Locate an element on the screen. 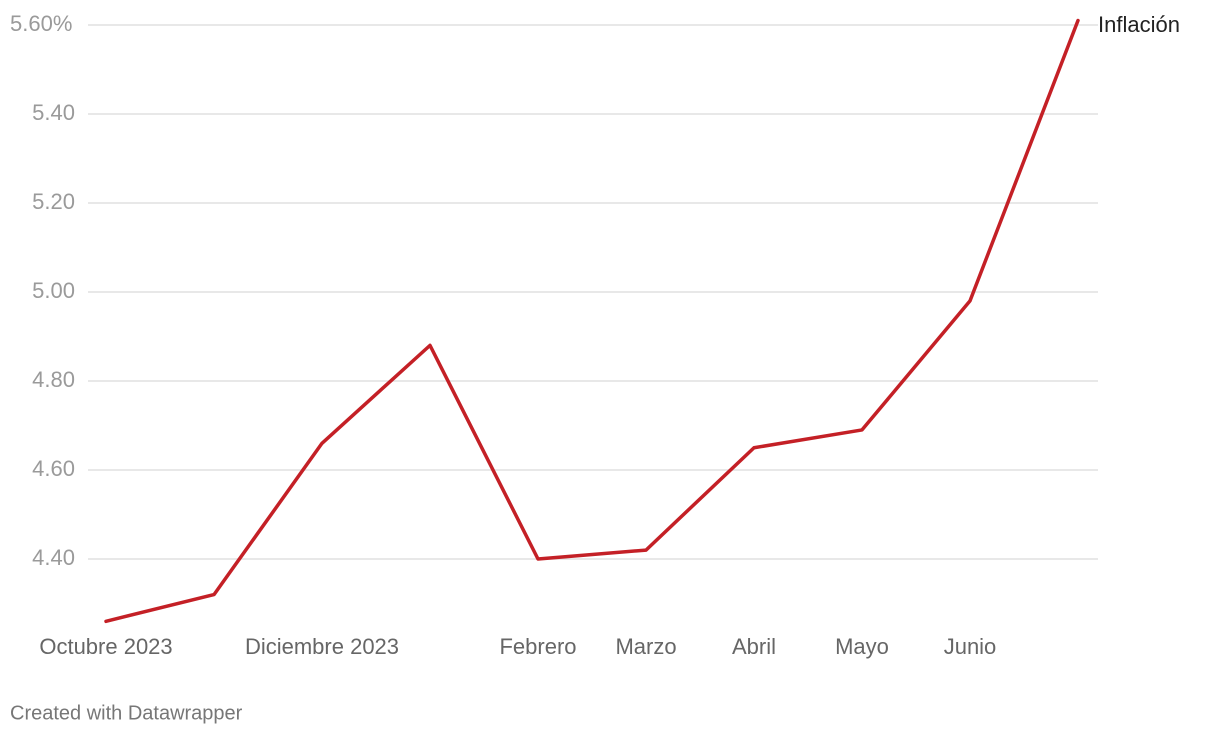 This screenshot has width=1220, height=738. x-tick-label: Abril is located at coordinates (754, 646).